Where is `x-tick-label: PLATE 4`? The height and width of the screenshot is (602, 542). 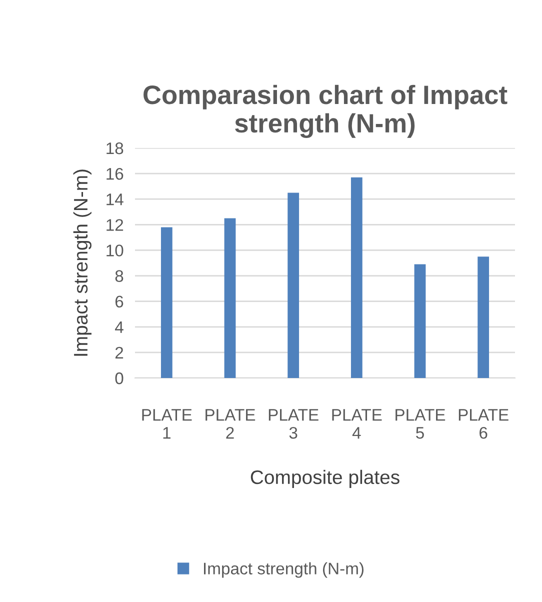 x-tick-label: PLATE 4 is located at coordinates (357, 424).